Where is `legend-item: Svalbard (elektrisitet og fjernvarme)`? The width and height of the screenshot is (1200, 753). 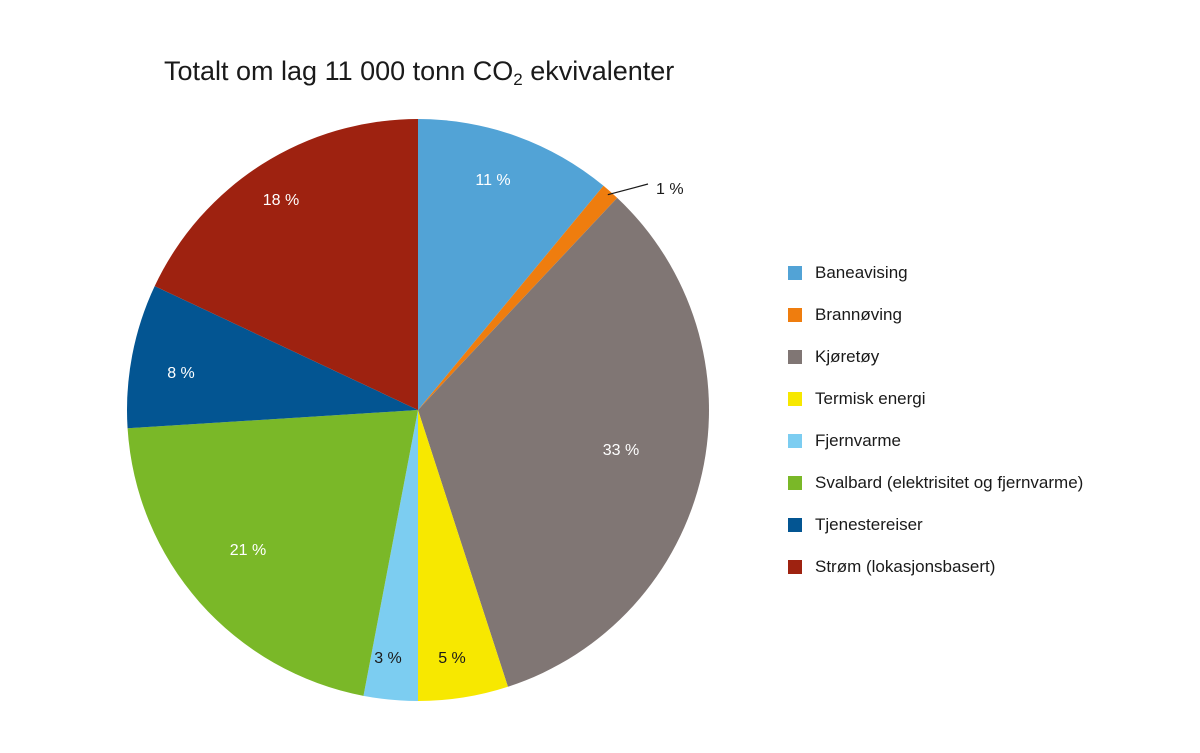 legend-item: Svalbard (elektrisitet og fjernvarme) is located at coordinates (935, 483).